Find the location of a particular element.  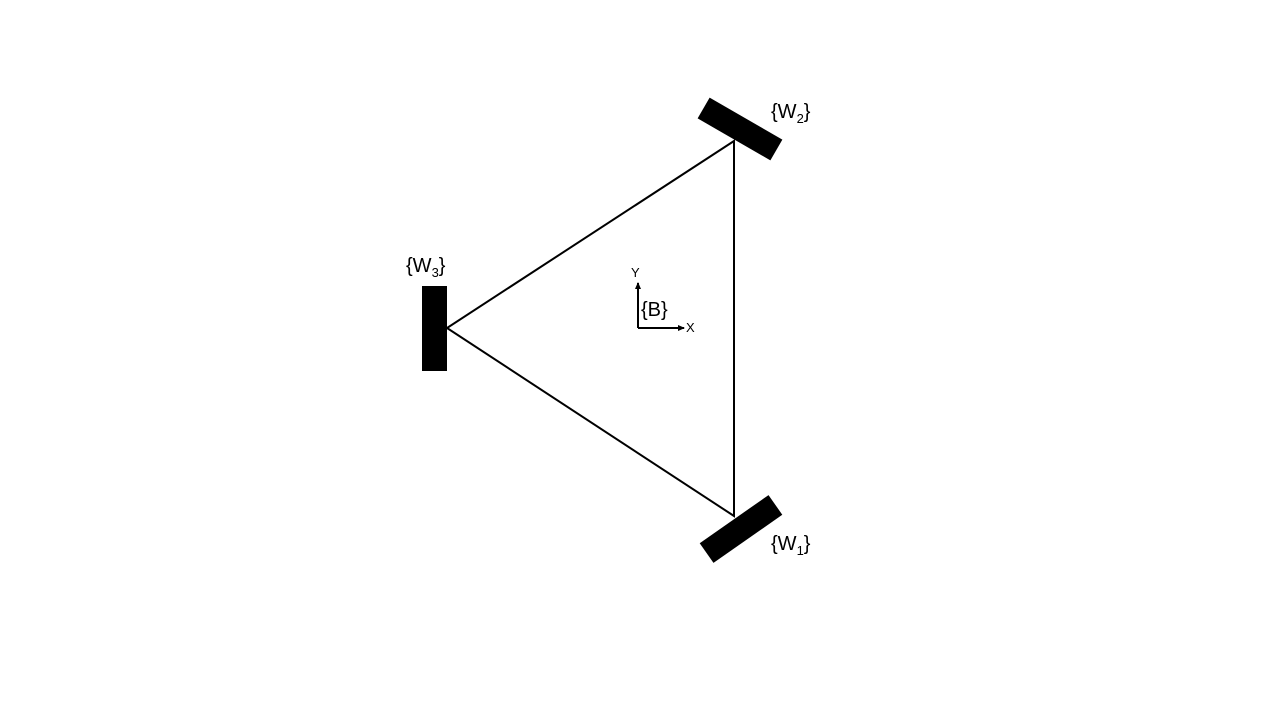

chassis-triangle is located at coordinates (590, 328).